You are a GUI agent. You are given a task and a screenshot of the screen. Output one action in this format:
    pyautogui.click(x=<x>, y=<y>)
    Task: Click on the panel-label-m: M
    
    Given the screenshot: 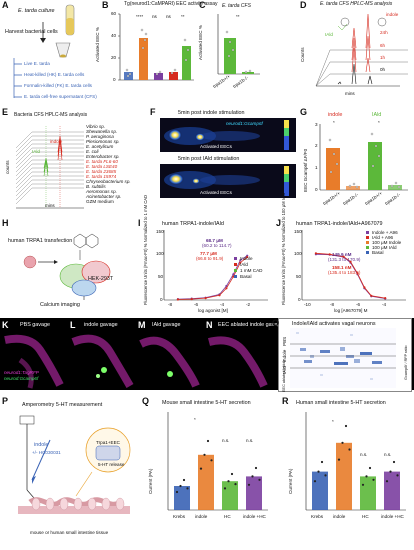 What is the action you would take?
    pyautogui.click(x=142, y=325)
    